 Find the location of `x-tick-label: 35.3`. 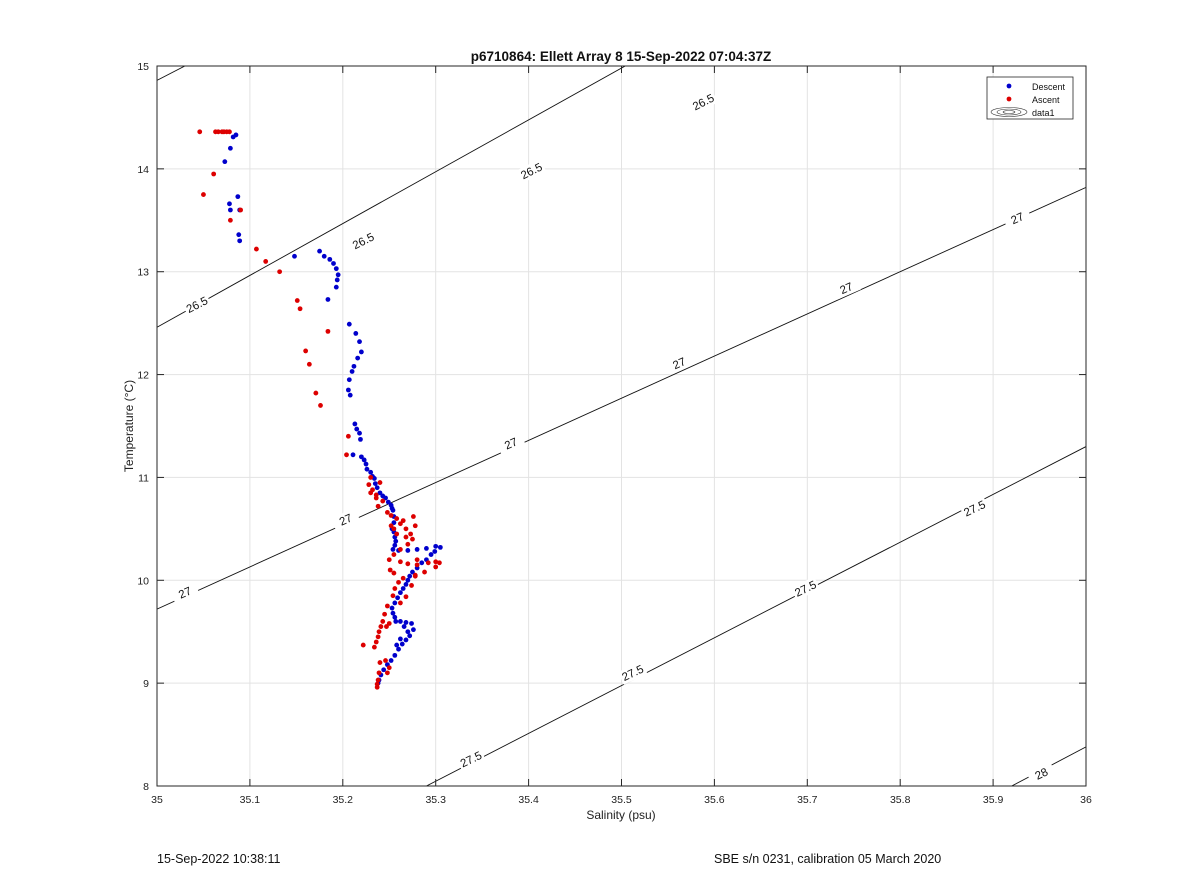

x-tick-label: 35.3 is located at coordinates (435, 800).